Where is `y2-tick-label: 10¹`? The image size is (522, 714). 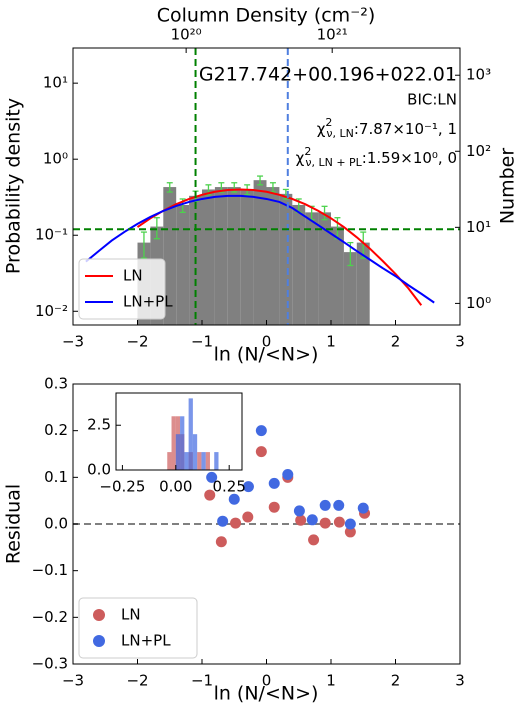
y2-tick-label: 10¹ is located at coordinates (478, 227).